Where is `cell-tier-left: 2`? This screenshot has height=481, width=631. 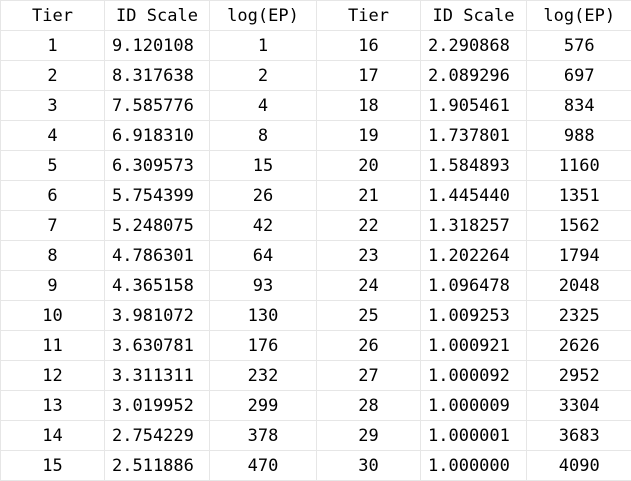 cell-tier-left: 2 is located at coordinates (53, 76).